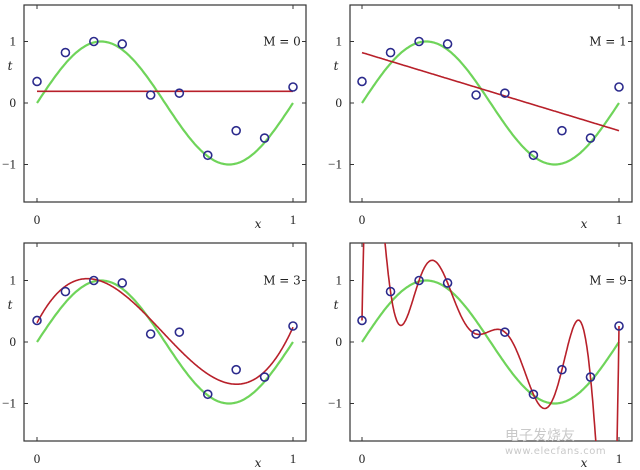 The image size is (640, 470). What do you see at coordinates (282, 42) in the screenshot?
I see `model-order-label: M = 0` at bounding box center [282, 42].